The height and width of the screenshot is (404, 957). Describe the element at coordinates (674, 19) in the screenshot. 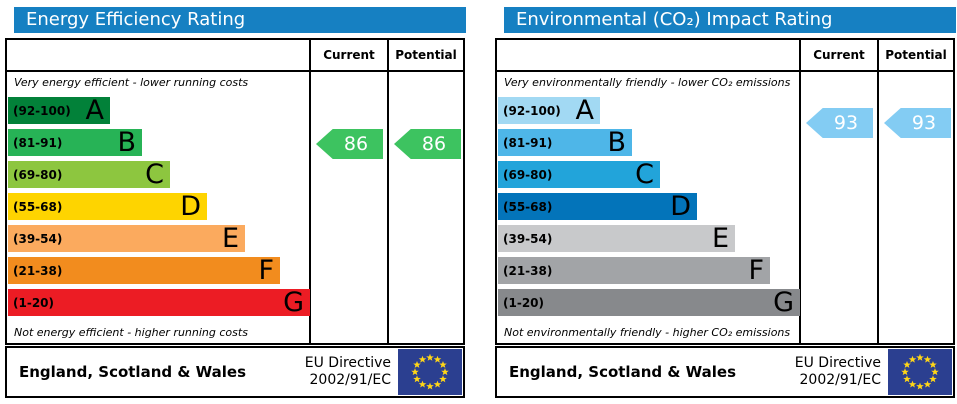

I see `co2-panel-title: Environmental (CO₂) Impact Rating` at that location.